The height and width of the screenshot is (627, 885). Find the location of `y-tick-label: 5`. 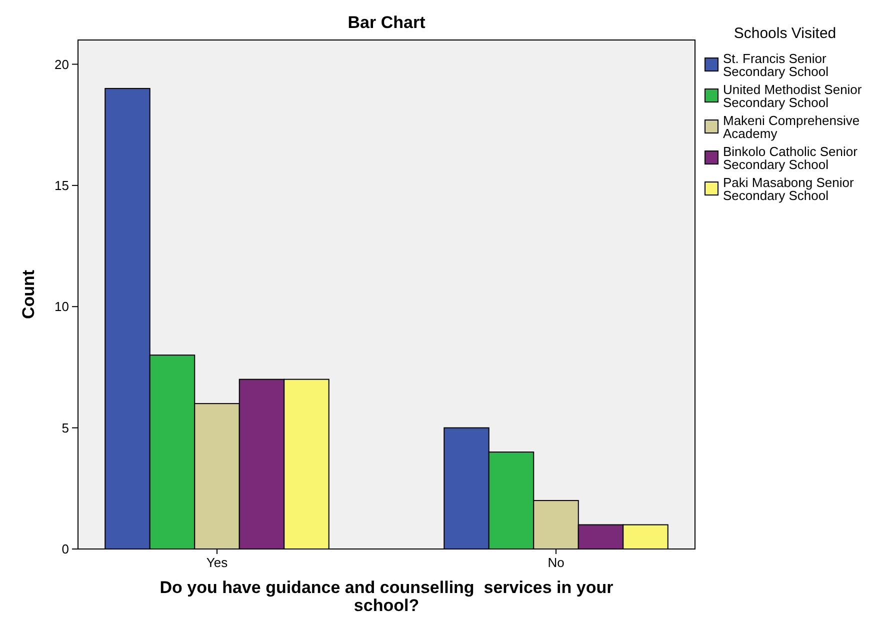

y-tick-label: 5 is located at coordinates (65, 428).